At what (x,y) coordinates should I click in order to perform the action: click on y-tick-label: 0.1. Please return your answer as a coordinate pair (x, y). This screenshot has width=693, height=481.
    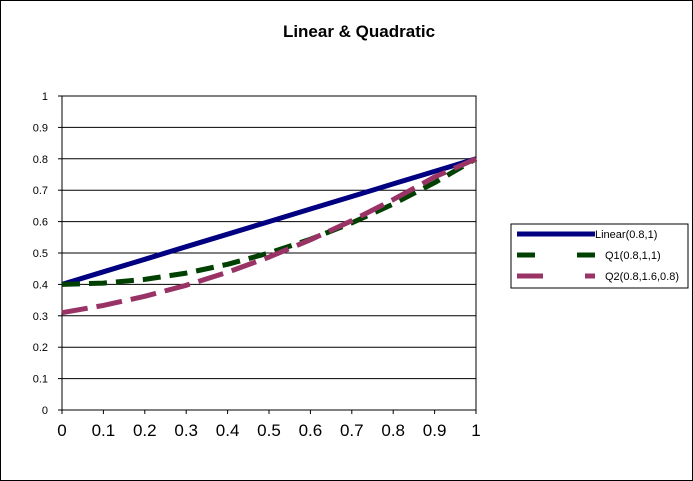
    Looking at the image, I should click on (40, 380).